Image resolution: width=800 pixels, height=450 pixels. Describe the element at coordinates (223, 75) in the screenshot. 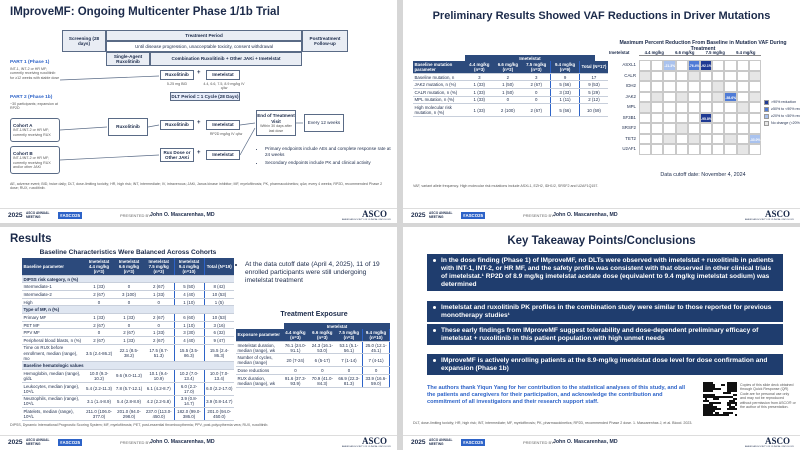

I see `ime-box: Imetelstat` at that location.